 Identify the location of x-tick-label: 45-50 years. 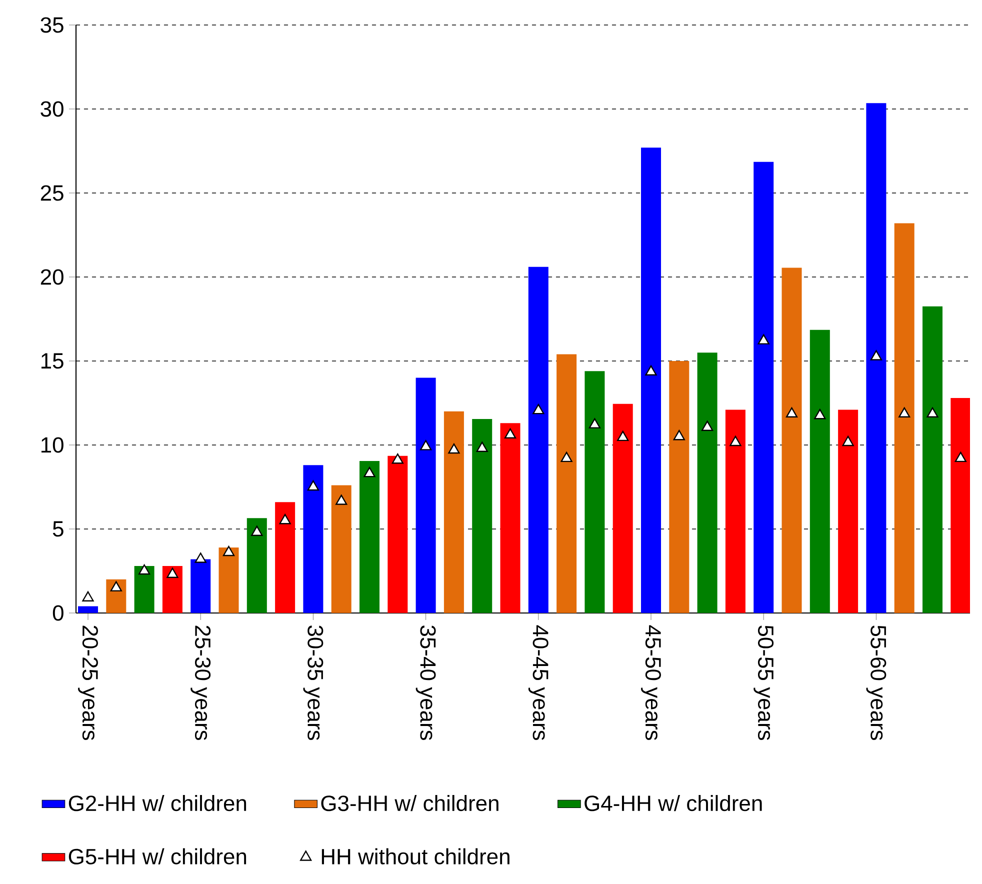
(651, 682).